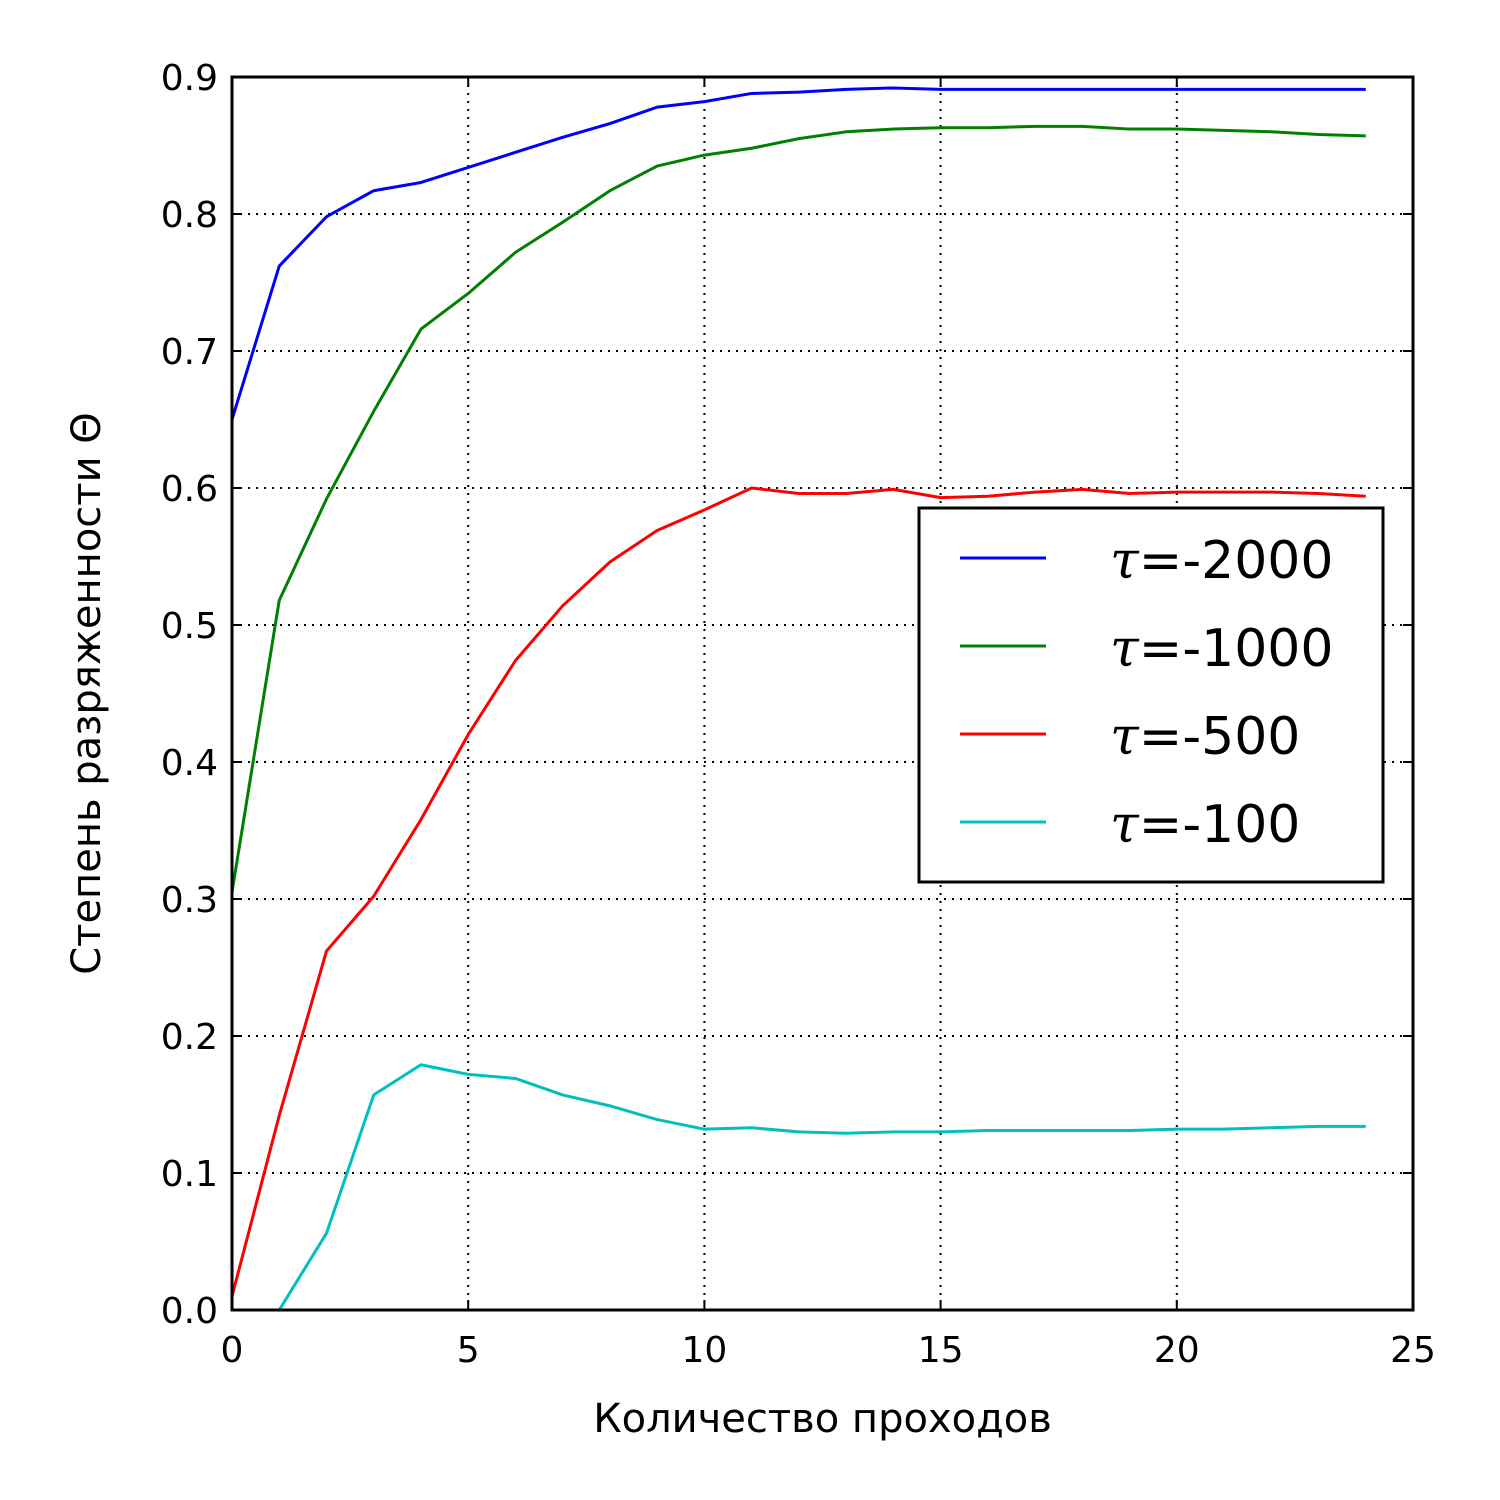  I want to click on legend-value: =-500, so click(1220, 737).